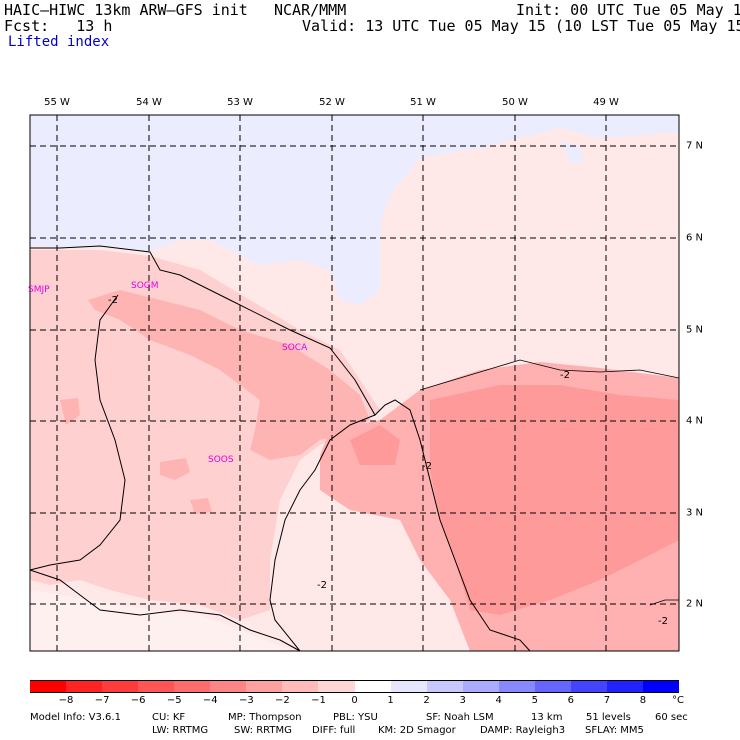 The width and height of the screenshot is (740, 740). Describe the element at coordinates (102, 700) in the screenshot. I see `colorbar-tick: −7` at that location.